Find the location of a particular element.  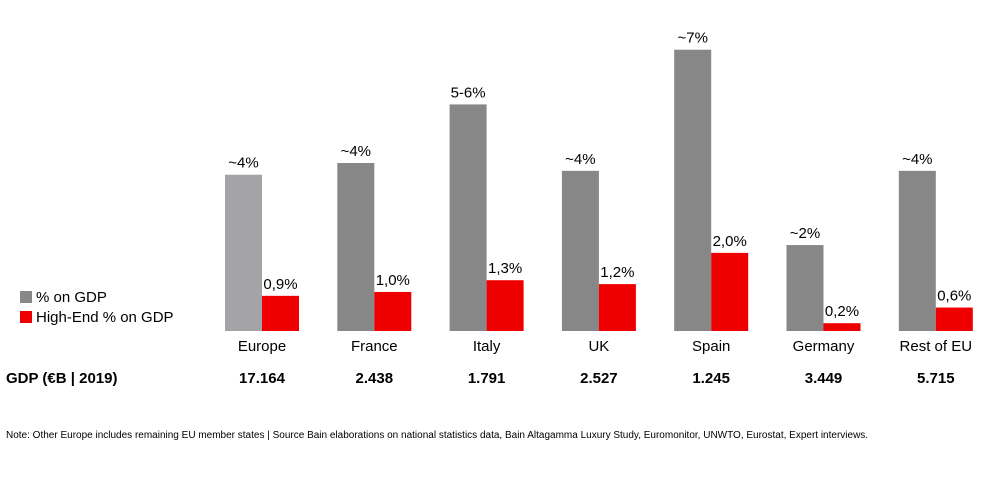

data-label-on-gdp-uk: ~4% is located at coordinates (580, 159).